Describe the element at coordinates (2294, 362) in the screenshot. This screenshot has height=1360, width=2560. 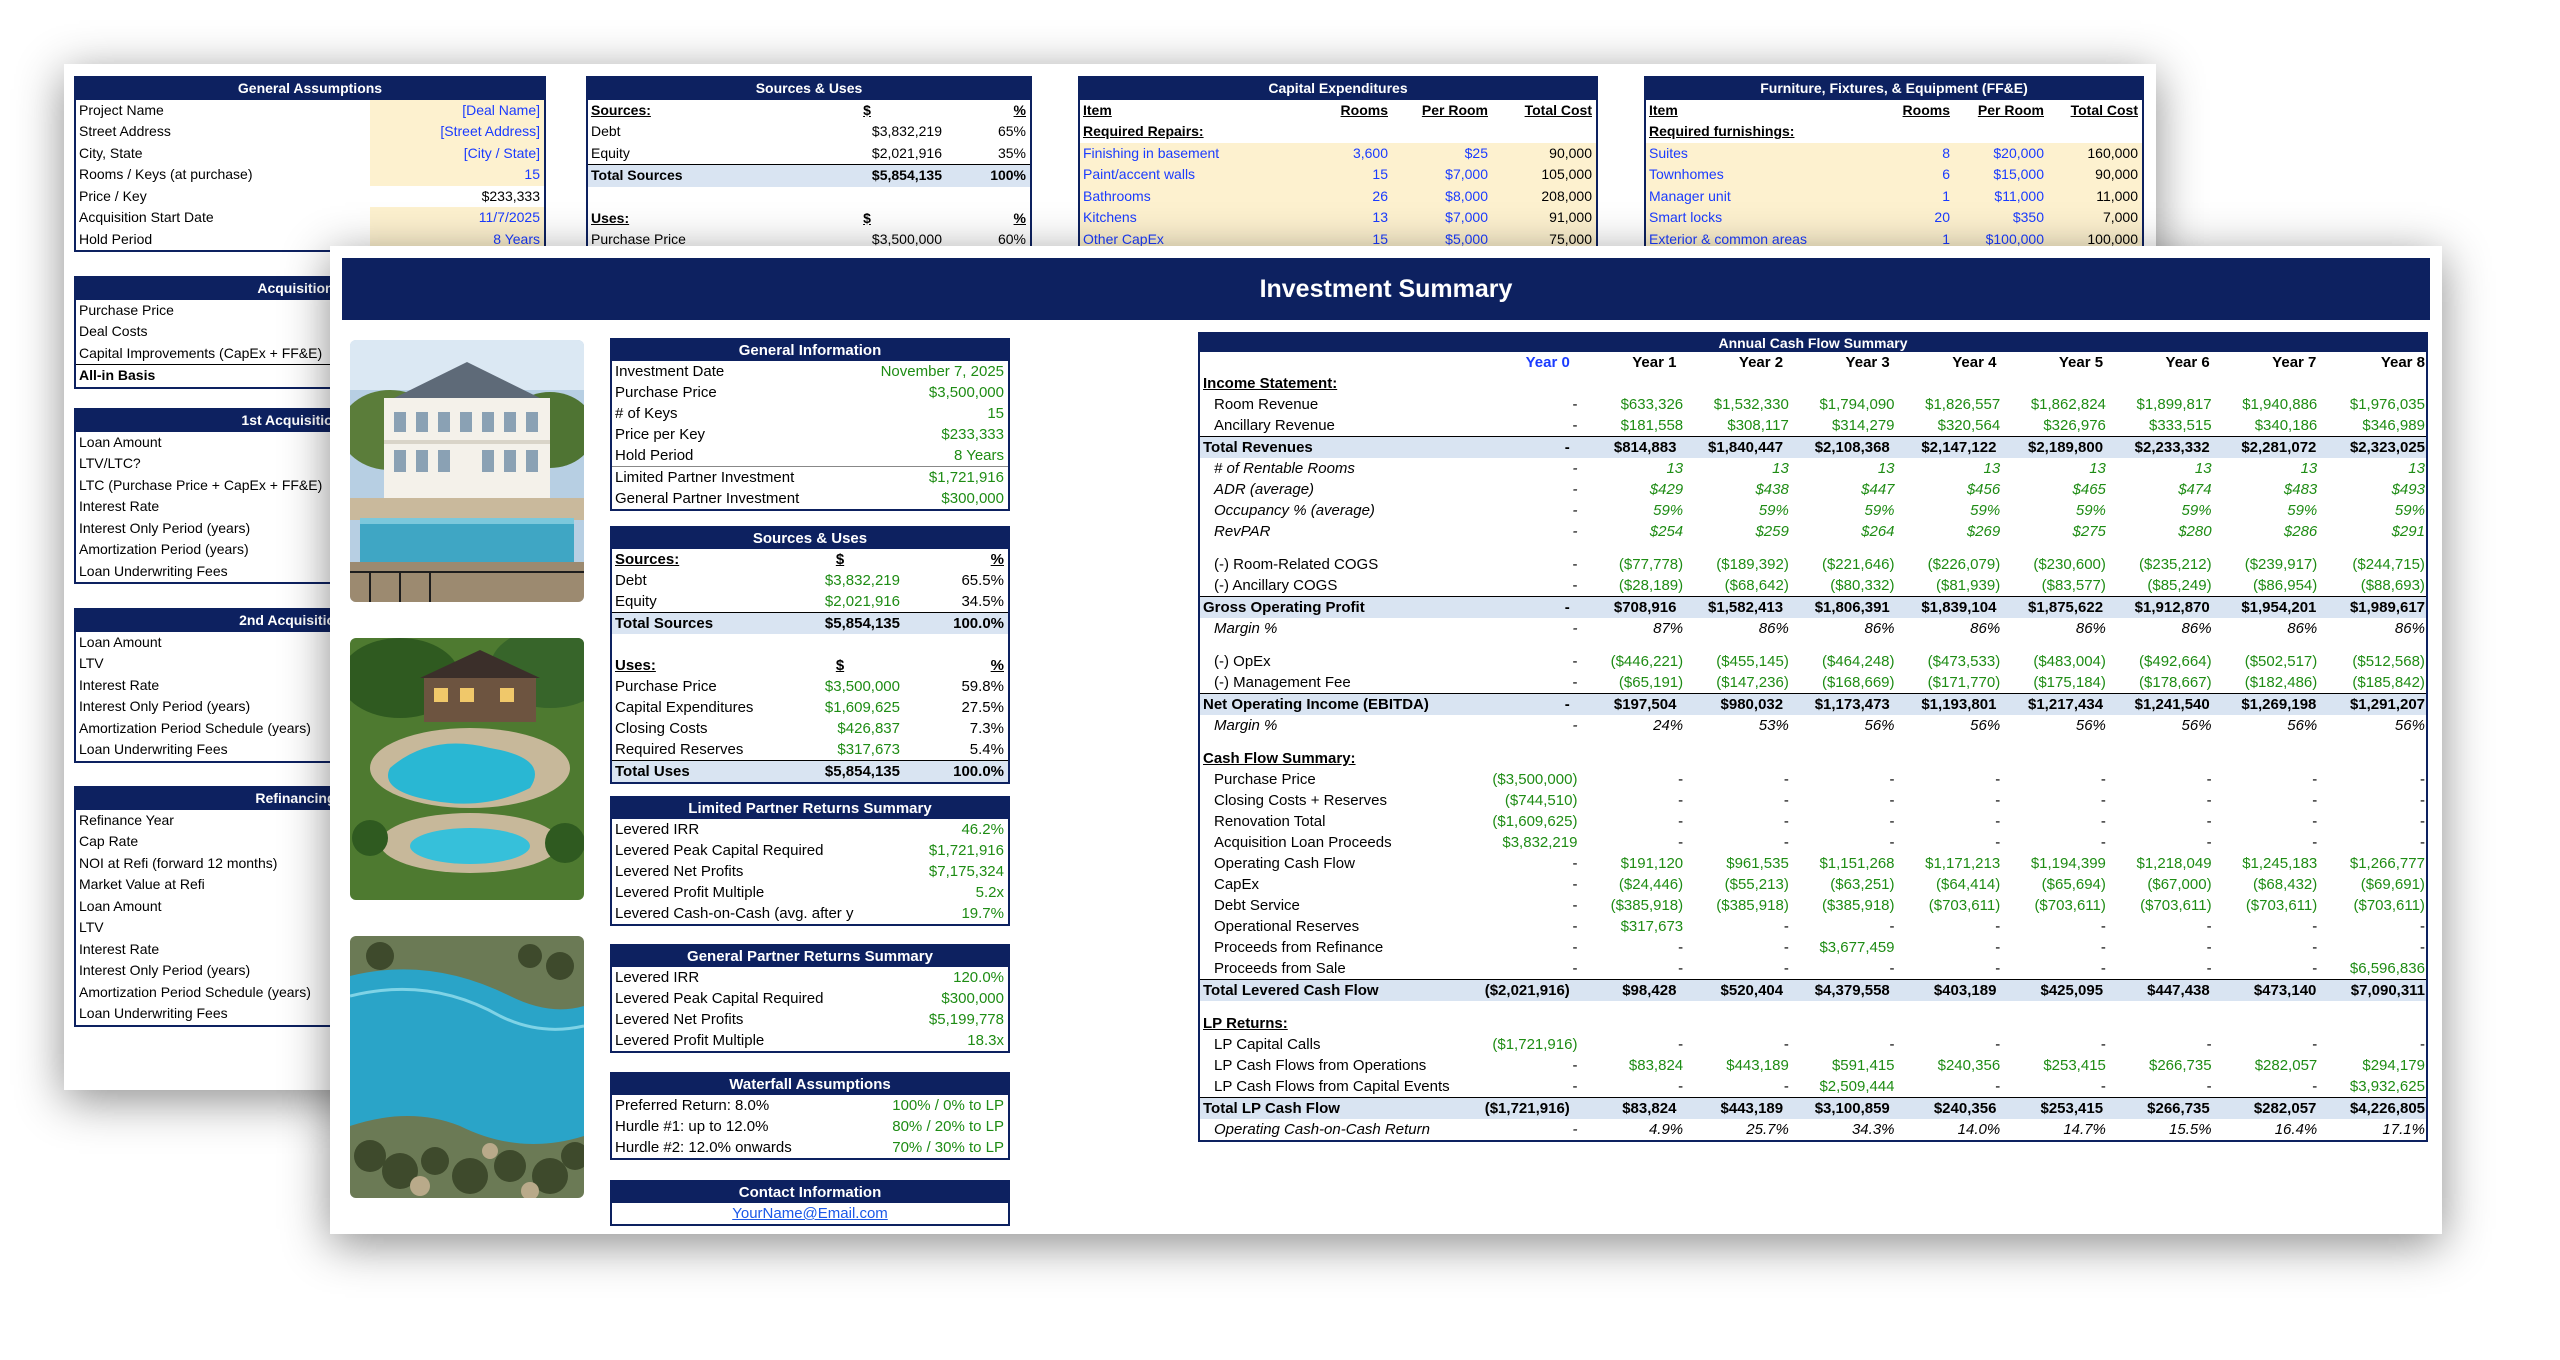
I see `year-header: Year 7` at that location.